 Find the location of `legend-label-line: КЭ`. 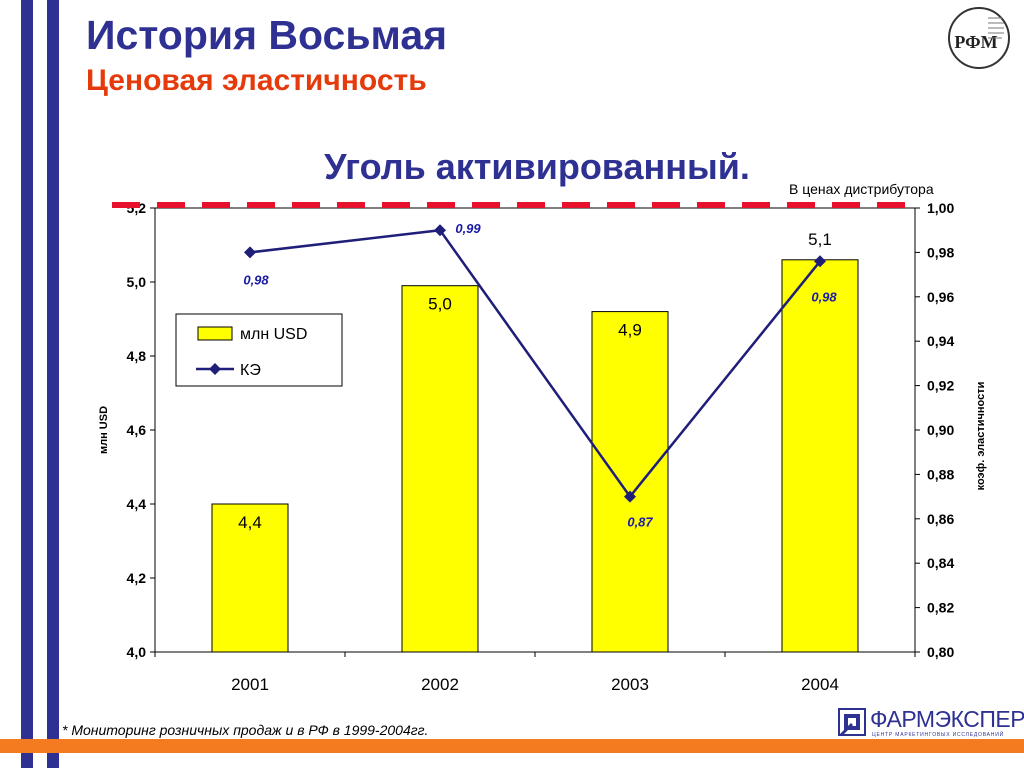

legend-label-line: КЭ is located at coordinates (250, 370).